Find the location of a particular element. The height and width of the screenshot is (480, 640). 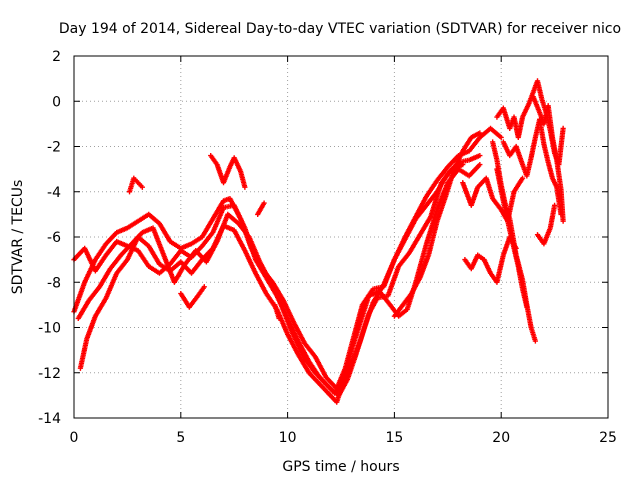

y-tick-label: 0 is located at coordinates (56, 102).